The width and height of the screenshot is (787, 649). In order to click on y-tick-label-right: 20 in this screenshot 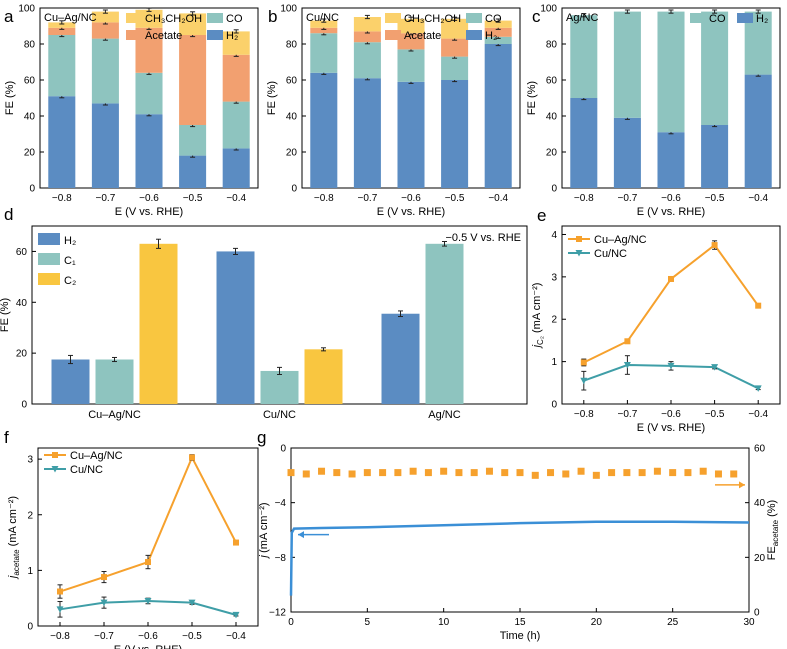, I will do `click(760, 558)`.